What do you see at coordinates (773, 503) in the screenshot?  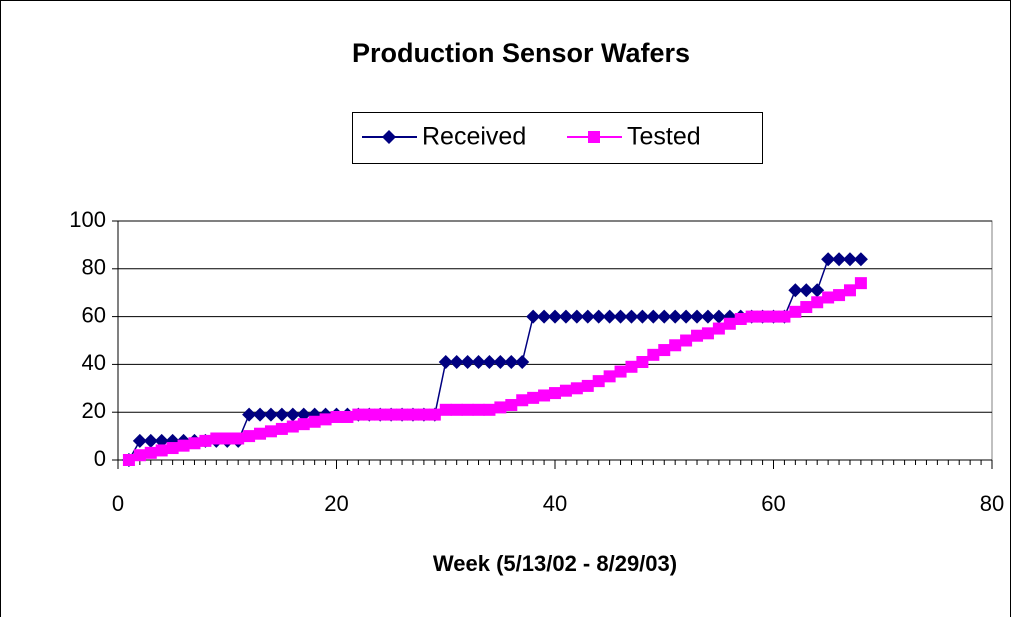 I see `x-tick-label: 60` at bounding box center [773, 503].